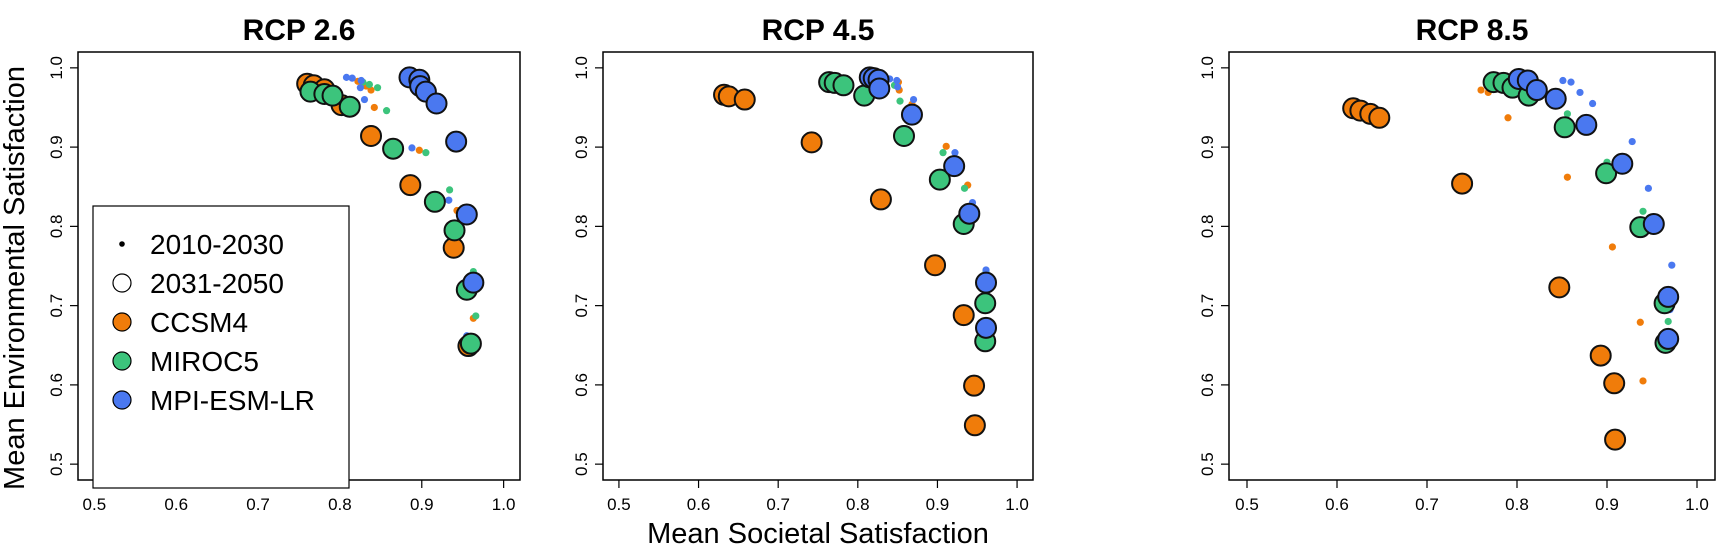 Image resolution: width=1724 pixels, height=547 pixels. What do you see at coordinates (122, 400) in the screenshot?
I see `legend-marker-mpi-esm-lr` at bounding box center [122, 400].